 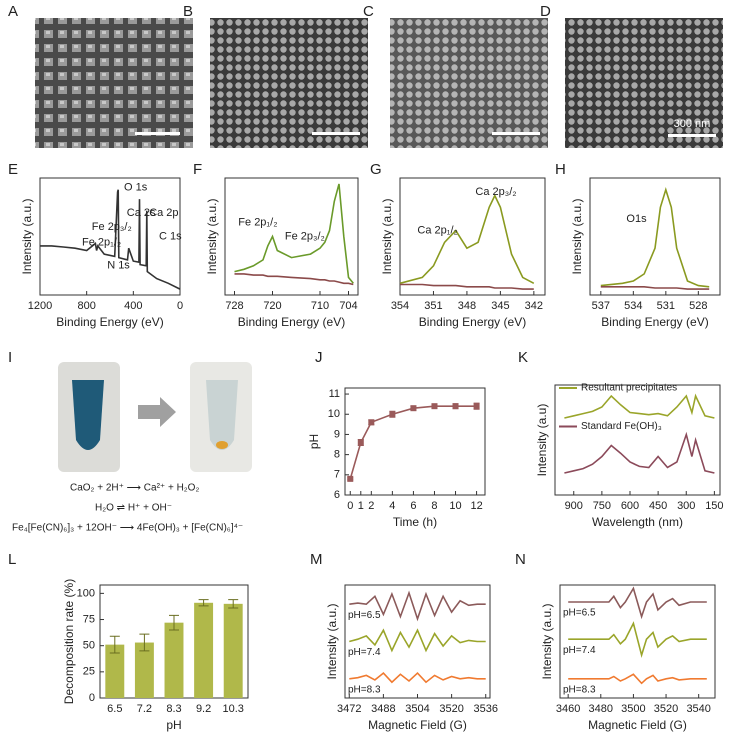 What do you see at coordinates (92, 698) in the screenshot?
I see `y-tick-label: 0` at bounding box center [92, 698].